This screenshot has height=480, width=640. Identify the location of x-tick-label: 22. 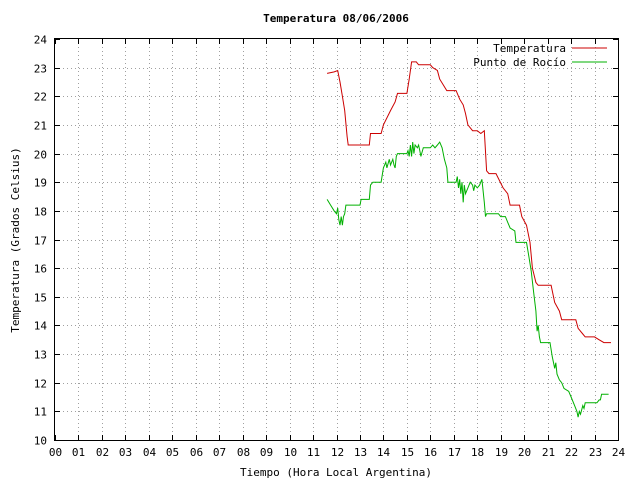
(571, 452).